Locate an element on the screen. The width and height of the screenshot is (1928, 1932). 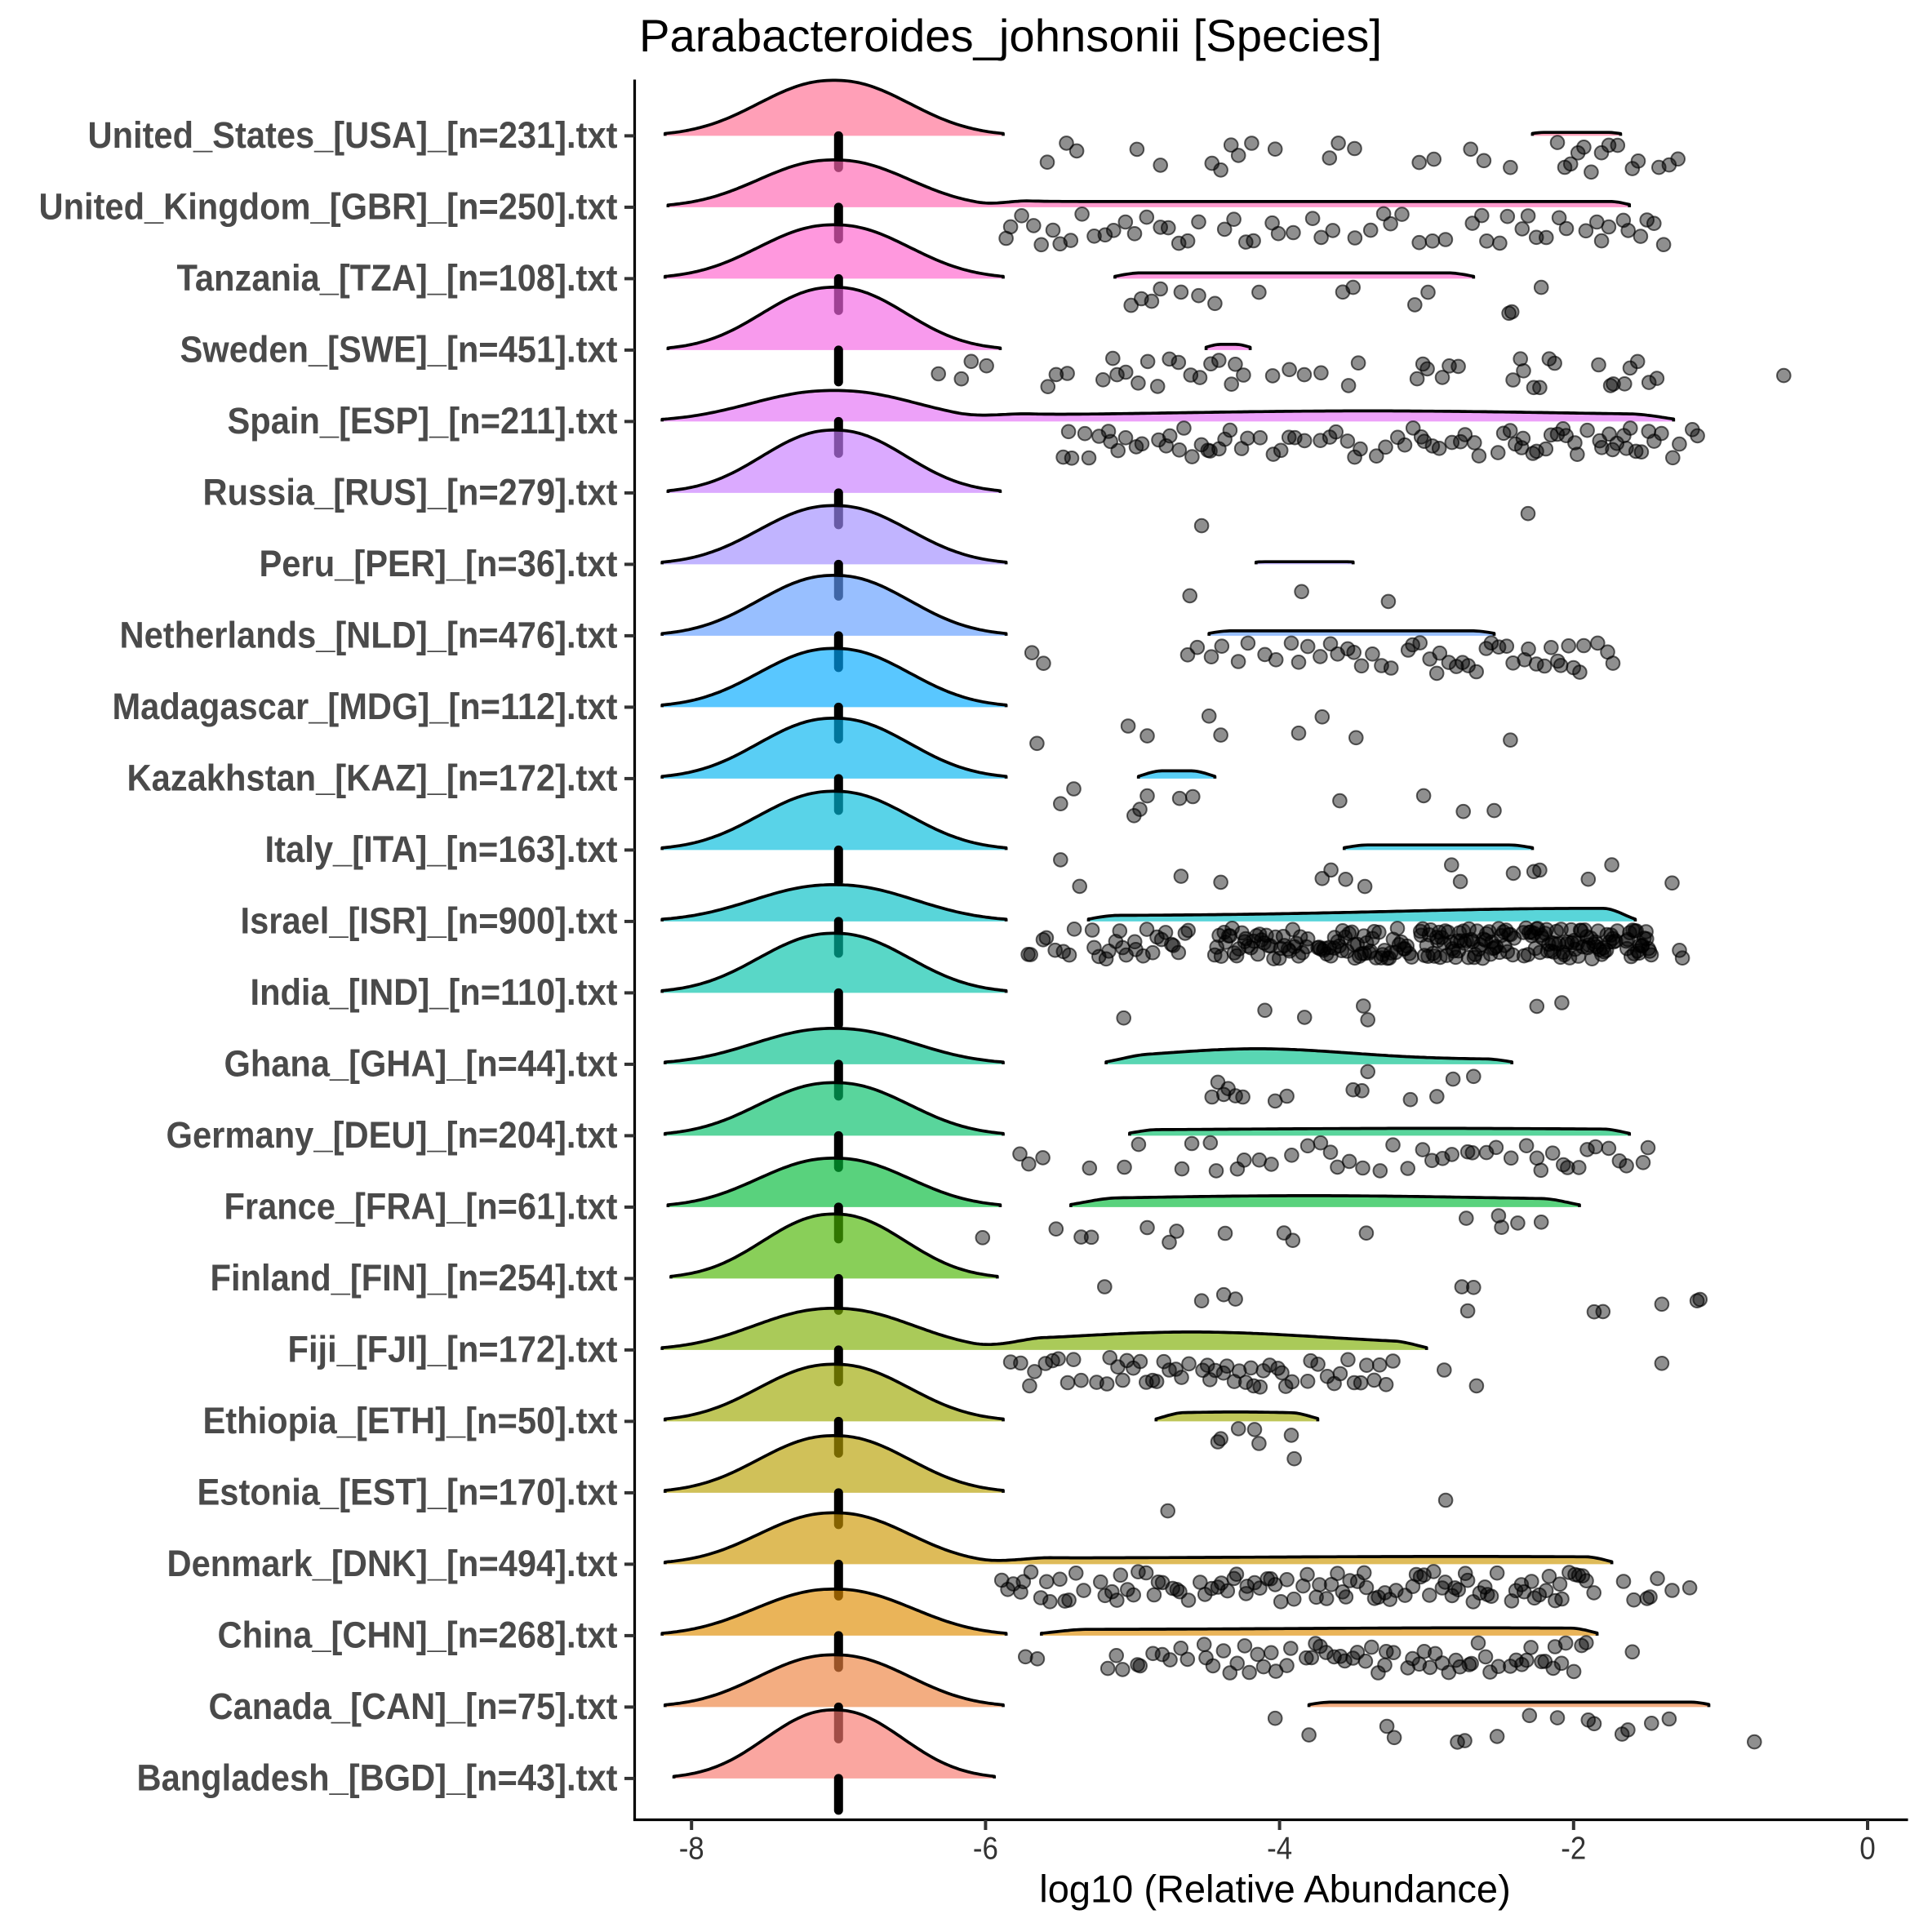
svg-text: Netherlands_[NLD]_[n=476].txt is located at coordinates (369, 634).